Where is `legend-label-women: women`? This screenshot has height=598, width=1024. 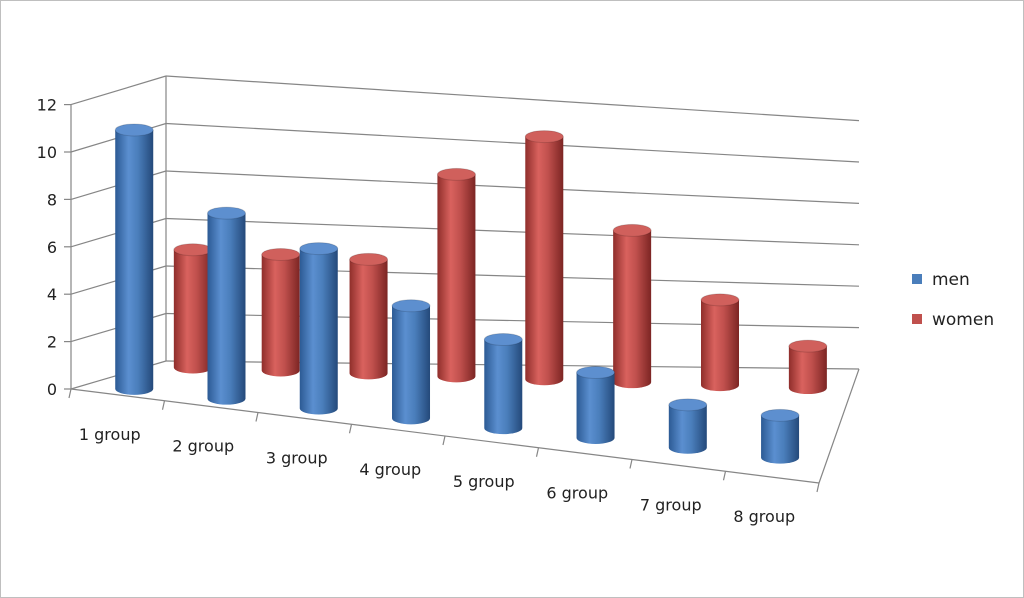 legend-label-women: women is located at coordinates (963, 320).